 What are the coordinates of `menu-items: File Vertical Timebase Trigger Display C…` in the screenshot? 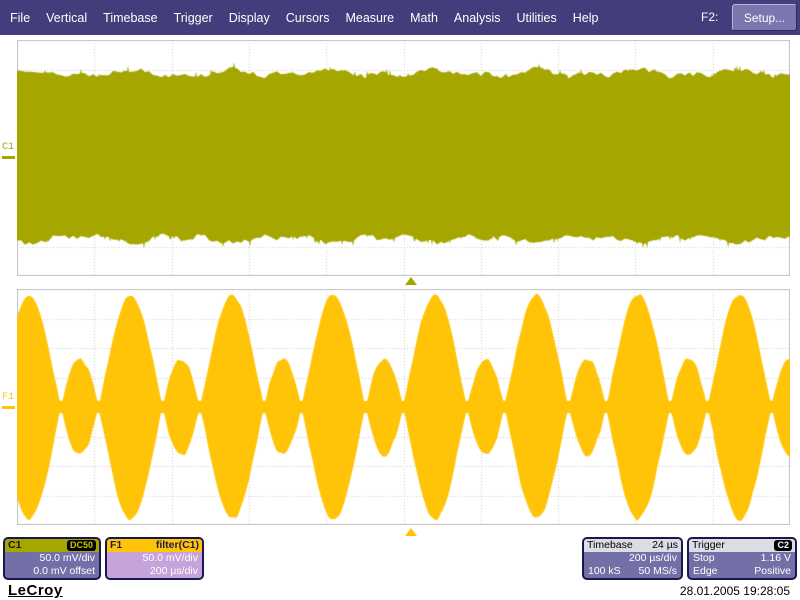 It's located at (304, 17).